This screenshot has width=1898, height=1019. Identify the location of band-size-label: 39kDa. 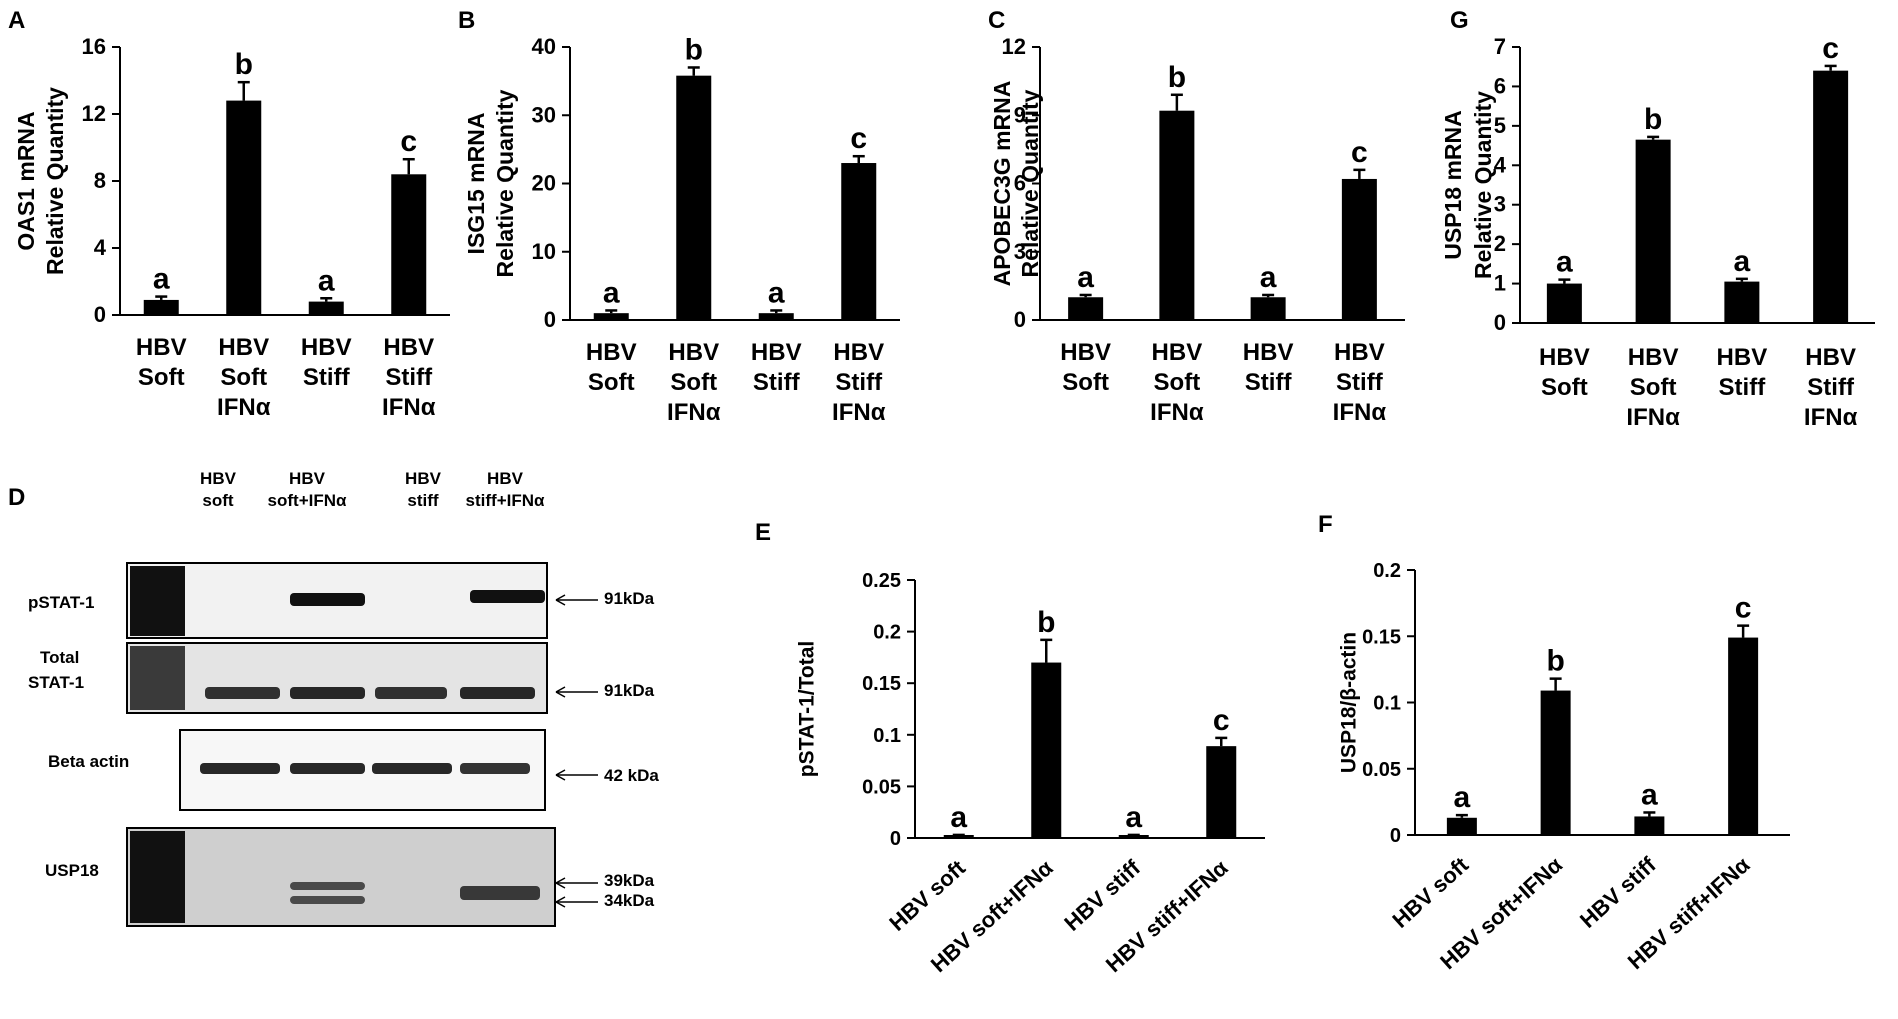
(629, 880).